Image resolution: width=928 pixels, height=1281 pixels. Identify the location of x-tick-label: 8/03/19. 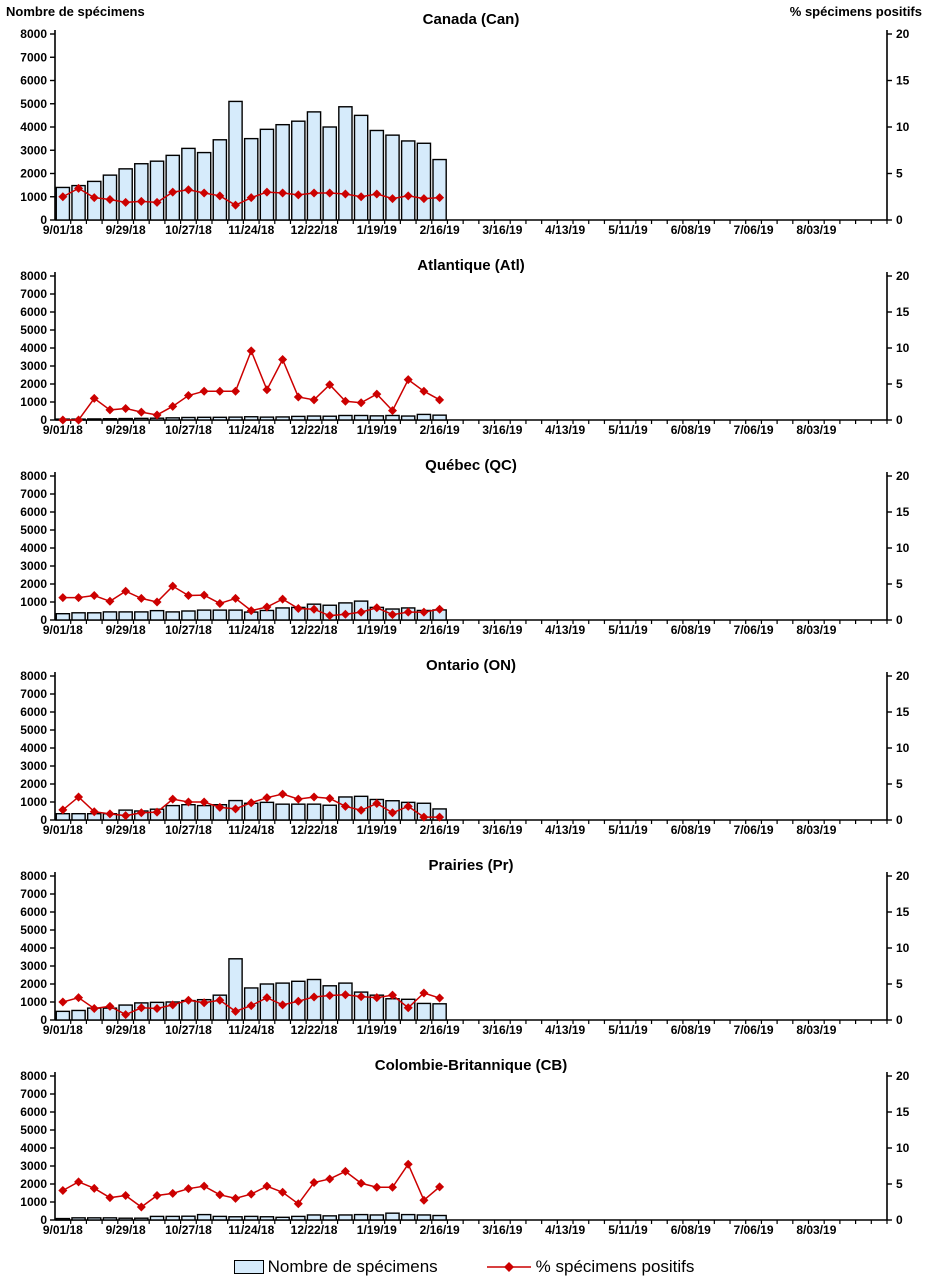
(816, 830).